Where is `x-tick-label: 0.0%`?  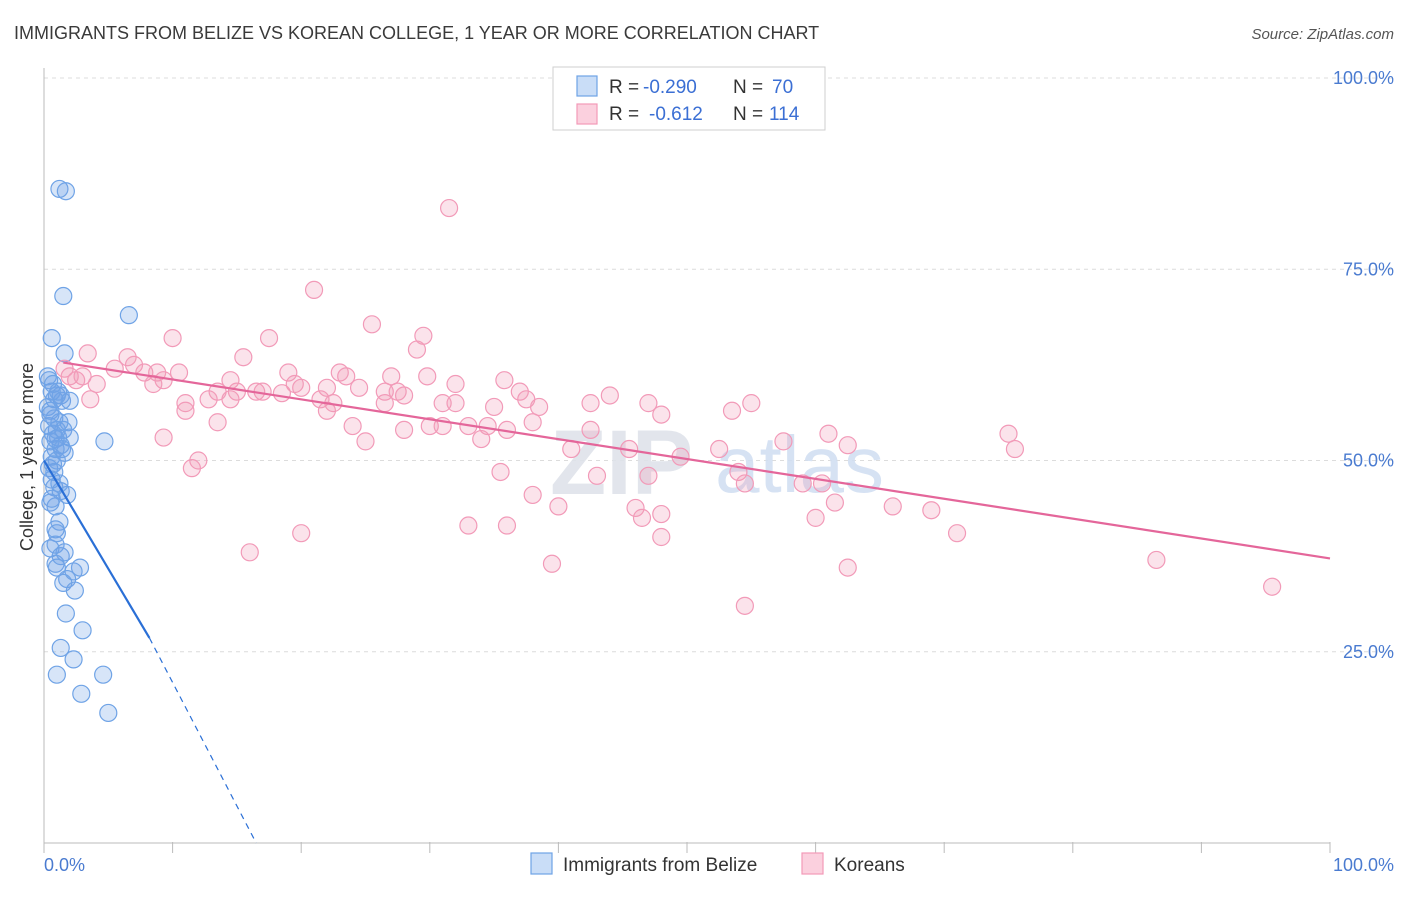 x-tick-label: 0.0% is located at coordinates (64, 865).